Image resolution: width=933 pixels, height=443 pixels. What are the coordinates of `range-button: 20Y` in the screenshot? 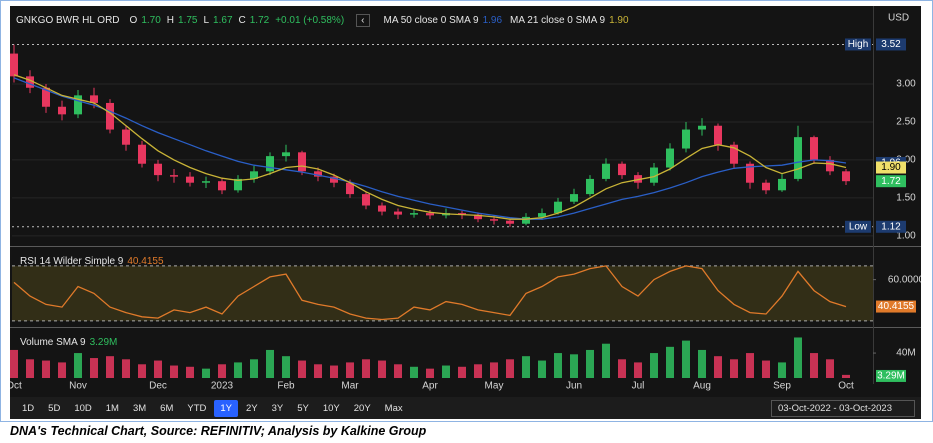 It's located at (362, 408).